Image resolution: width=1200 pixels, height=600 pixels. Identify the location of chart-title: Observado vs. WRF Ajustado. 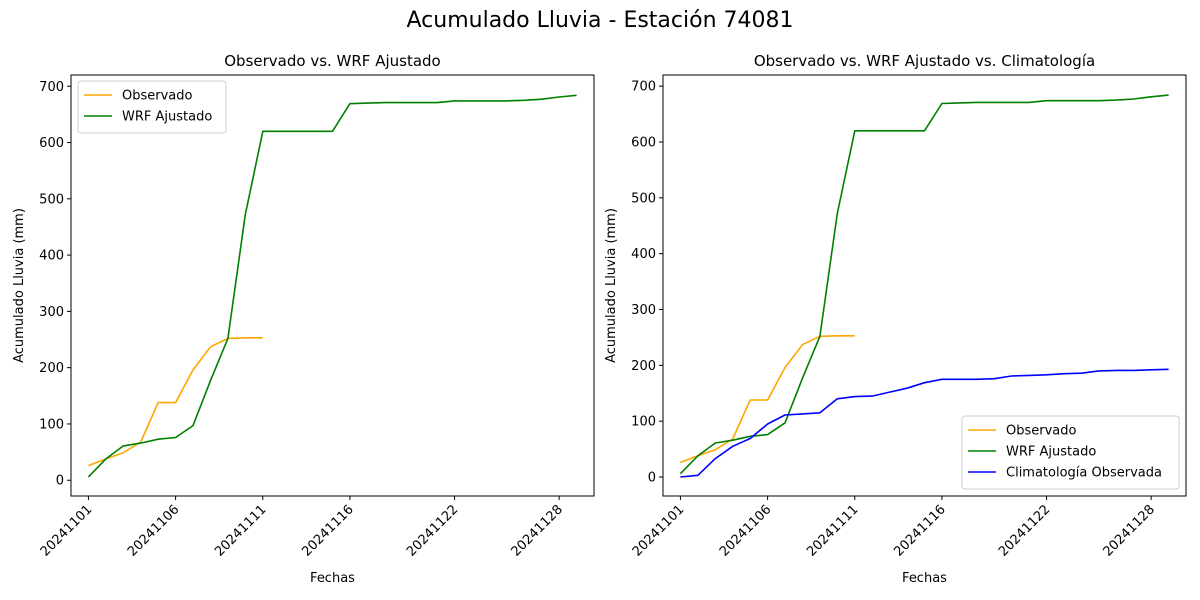
(332, 61).